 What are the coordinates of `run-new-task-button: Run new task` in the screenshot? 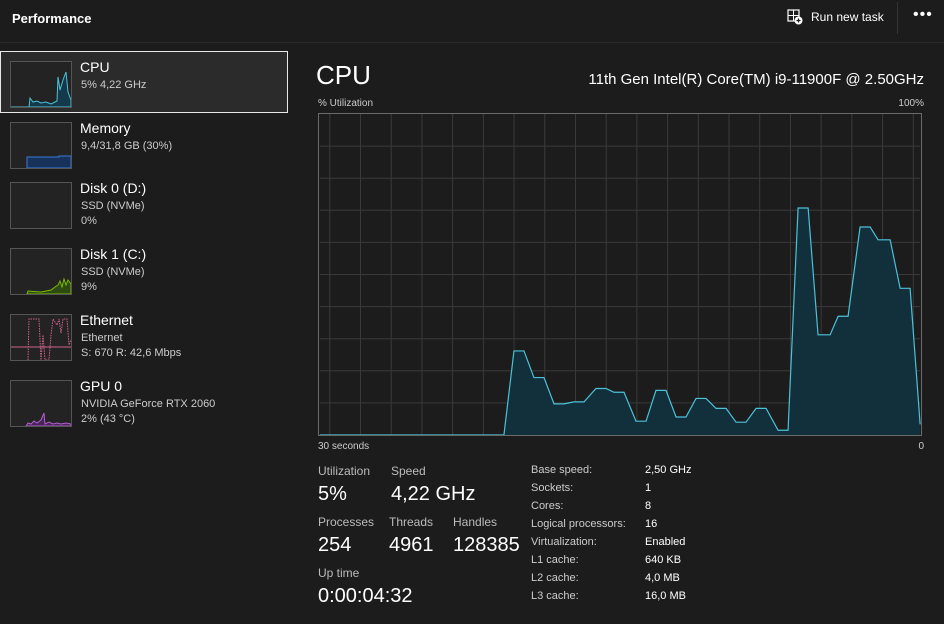 It's located at (835, 17).